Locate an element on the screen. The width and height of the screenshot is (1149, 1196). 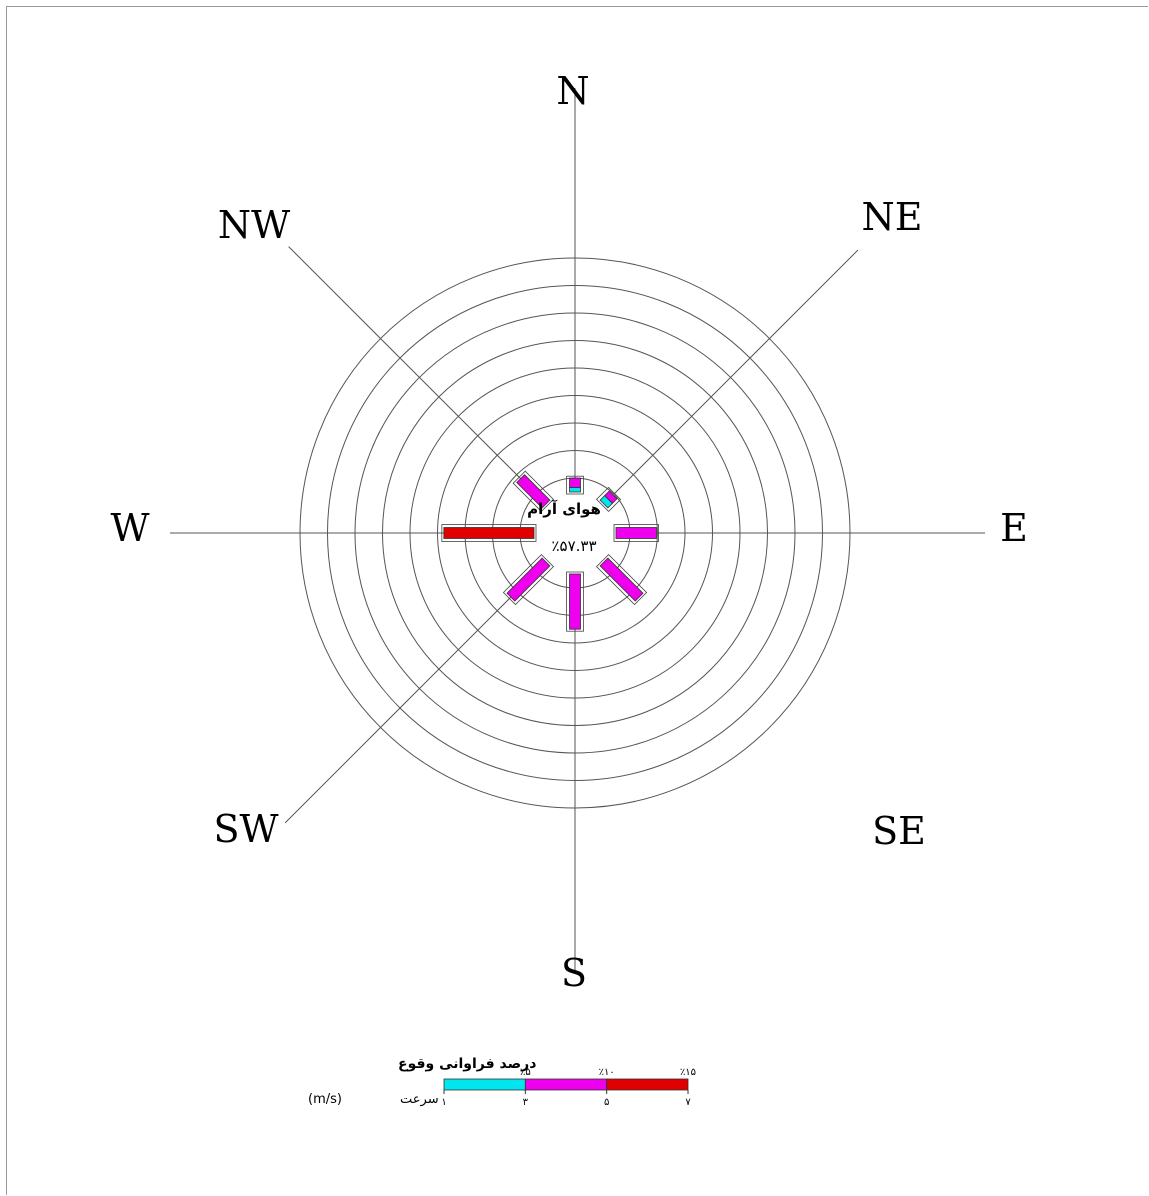
wind-bar-nw-outline is located at coordinates (533, 491).